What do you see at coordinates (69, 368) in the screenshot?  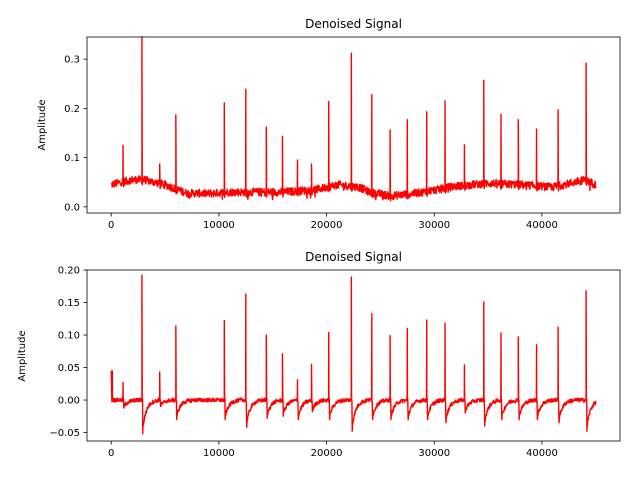 I see `y-tick-label: 0.05` at bounding box center [69, 368].